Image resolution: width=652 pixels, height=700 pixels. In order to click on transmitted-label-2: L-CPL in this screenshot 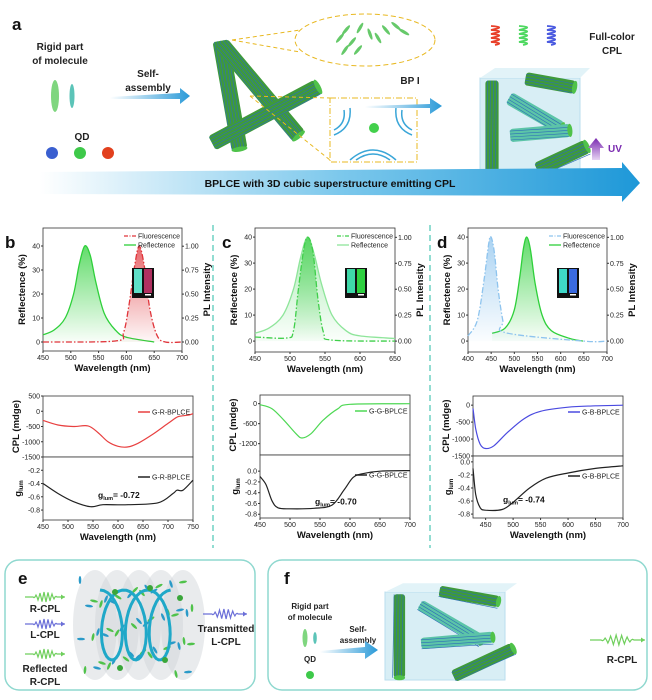, I will do `click(225, 642)`.